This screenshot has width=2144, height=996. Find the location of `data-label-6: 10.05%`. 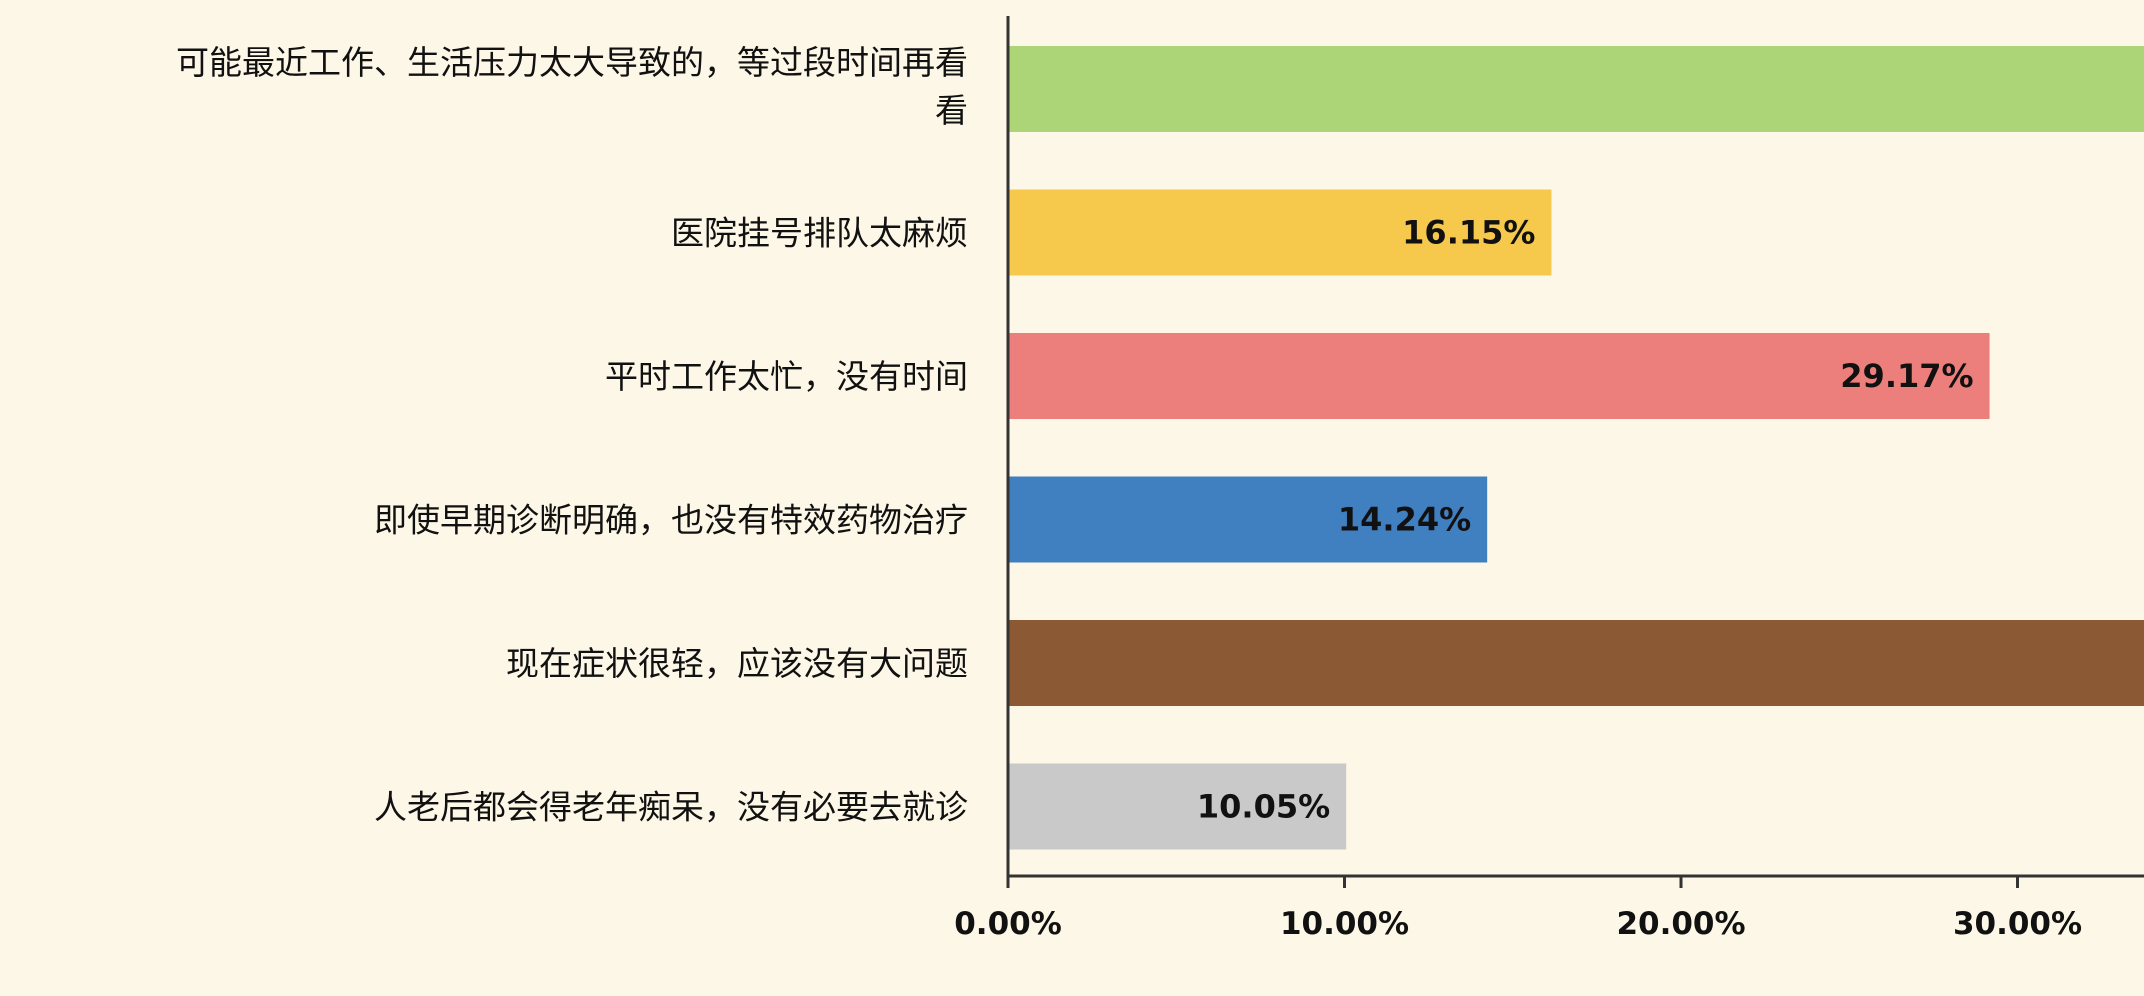

data-label-6: 10.05% is located at coordinates (1263, 807).